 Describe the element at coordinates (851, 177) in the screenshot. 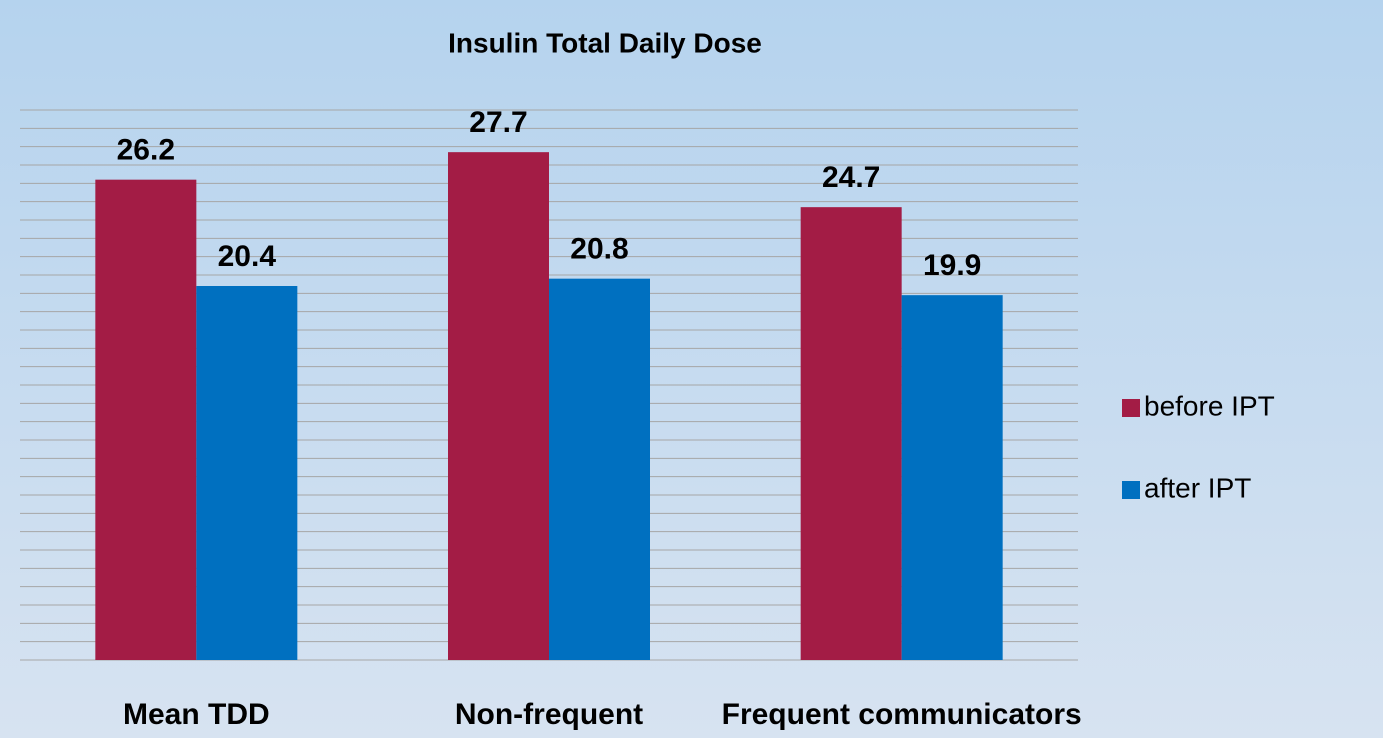

I see `data-label: 24.7` at that location.